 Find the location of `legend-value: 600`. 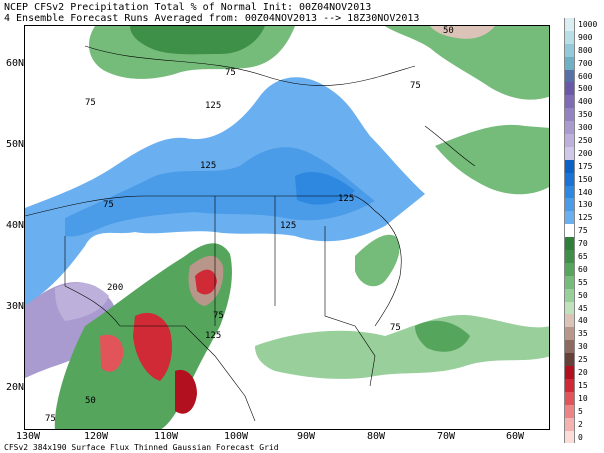

legend-value: 600 is located at coordinates (585, 76).